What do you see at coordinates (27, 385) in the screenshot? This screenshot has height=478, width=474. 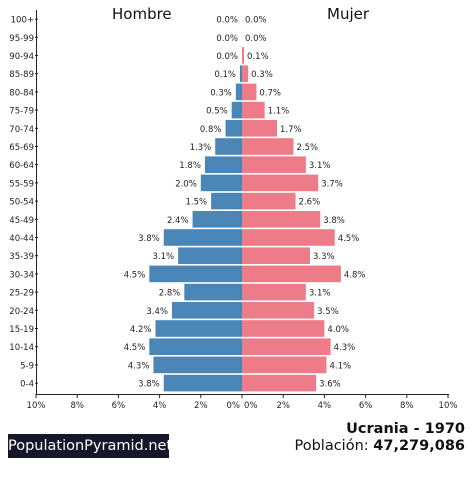 I see `age-group-label: 0-4` at bounding box center [27, 385].